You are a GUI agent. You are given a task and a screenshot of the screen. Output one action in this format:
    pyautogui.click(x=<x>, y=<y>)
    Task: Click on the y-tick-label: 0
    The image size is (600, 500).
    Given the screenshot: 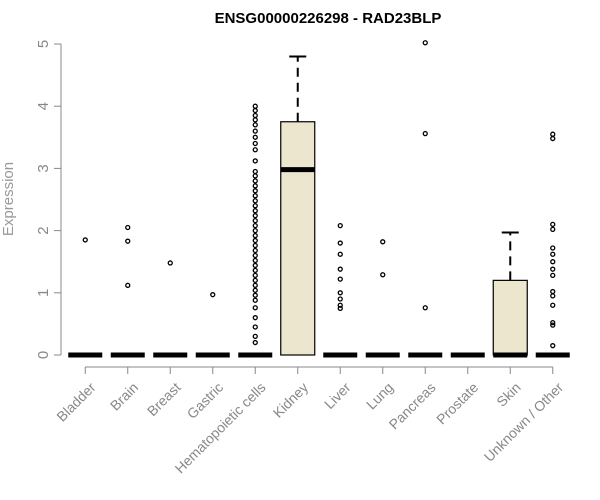 What is the action you would take?
    pyautogui.click(x=43, y=355)
    